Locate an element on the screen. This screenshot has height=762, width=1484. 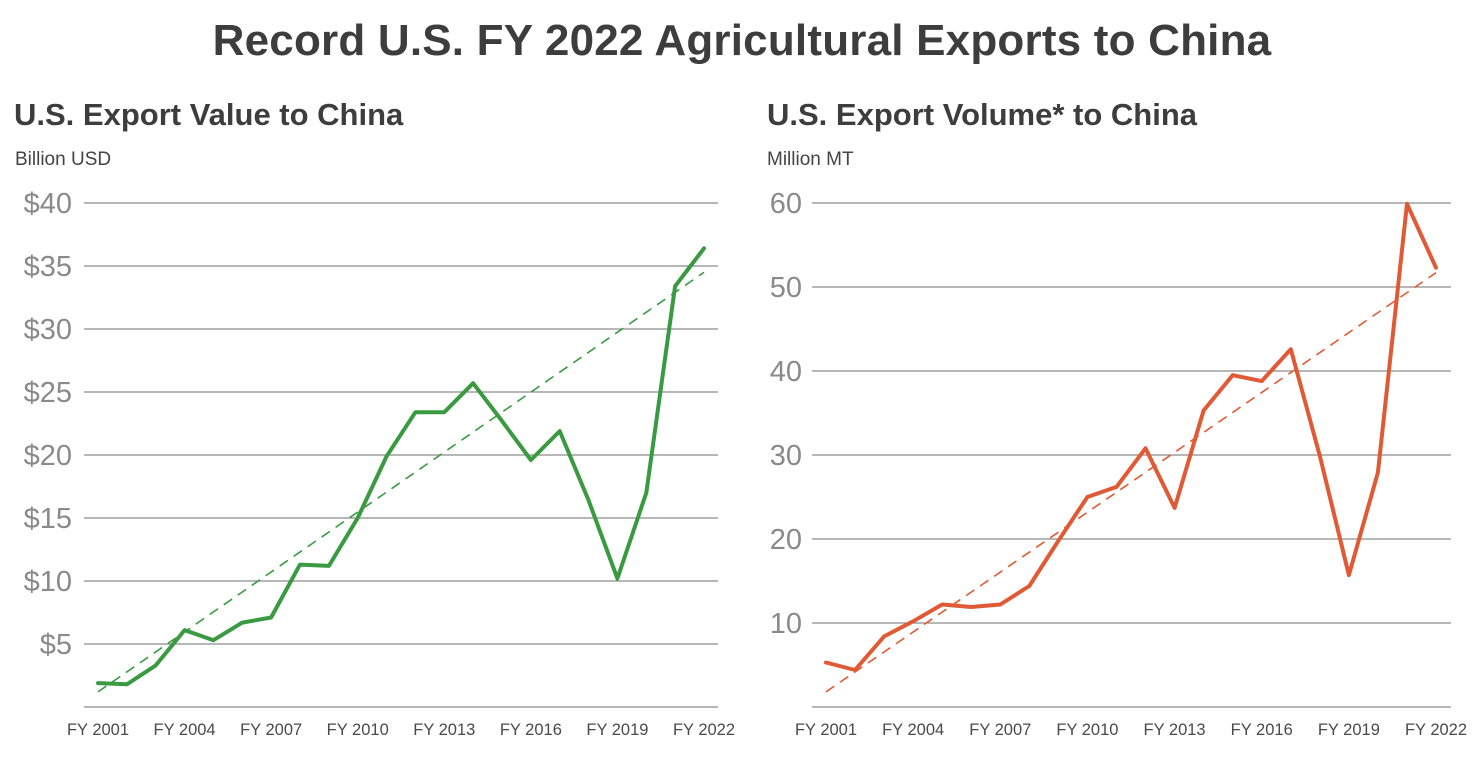
volume-ytick-label: 20 is located at coordinates (786, 540).